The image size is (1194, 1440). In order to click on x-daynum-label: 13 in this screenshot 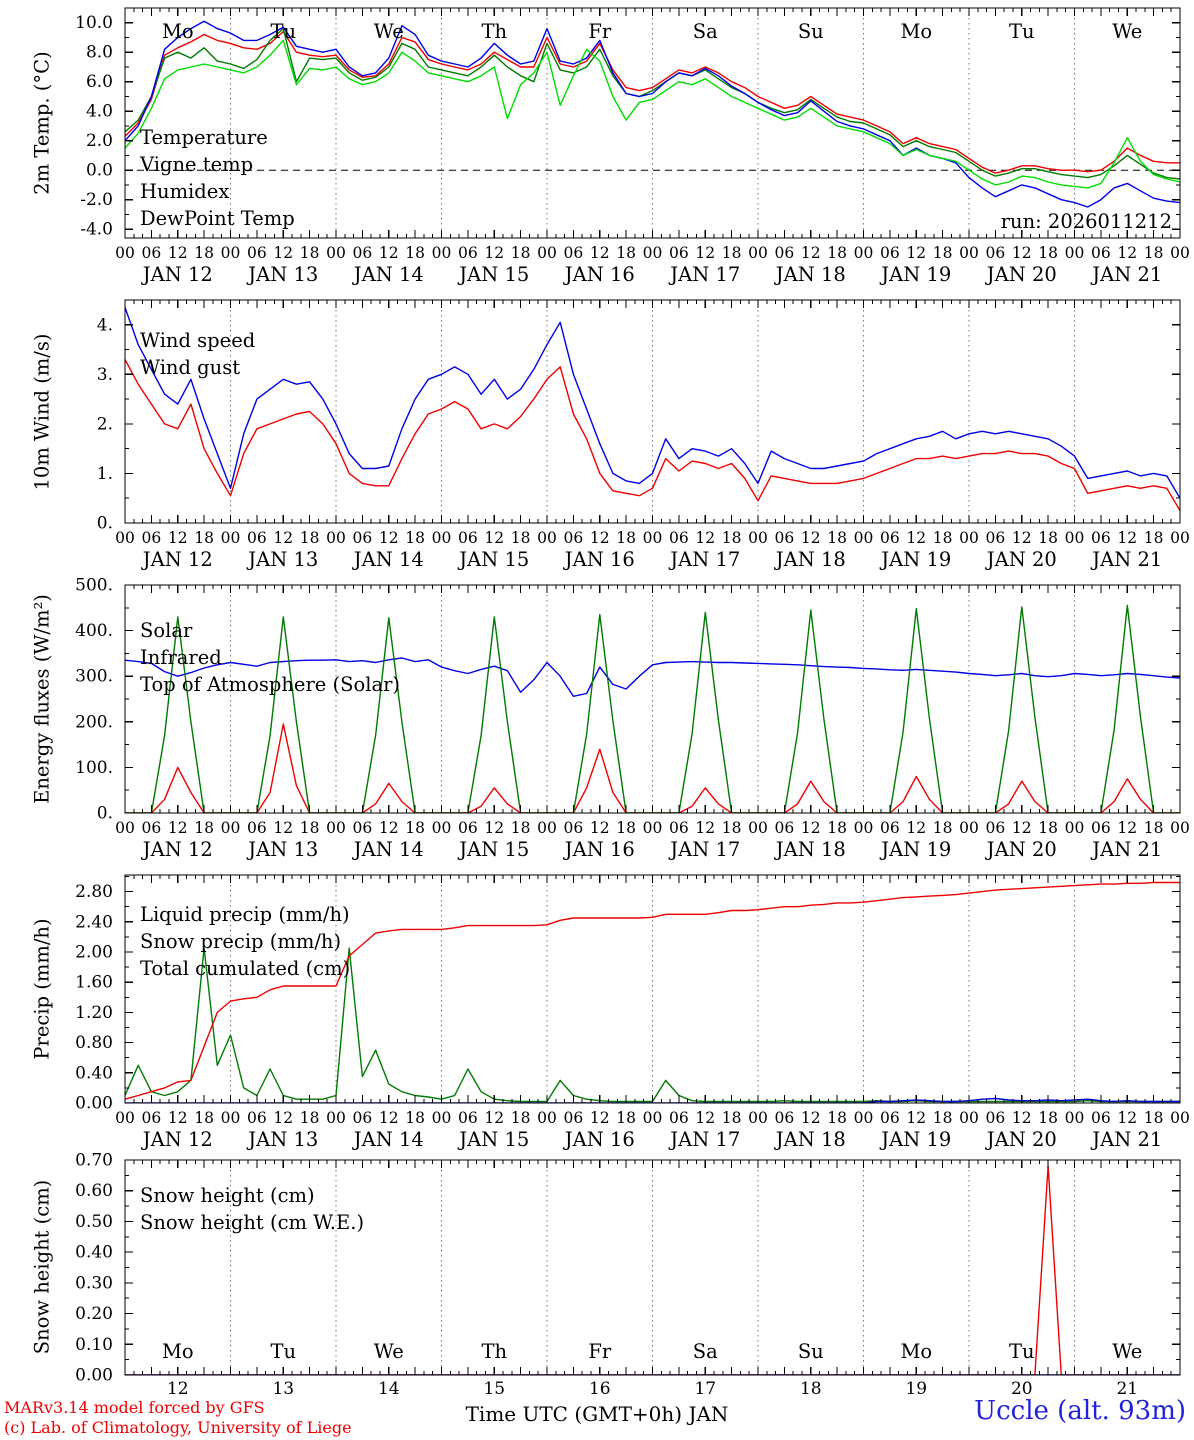, I will do `click(283, 1389)`.